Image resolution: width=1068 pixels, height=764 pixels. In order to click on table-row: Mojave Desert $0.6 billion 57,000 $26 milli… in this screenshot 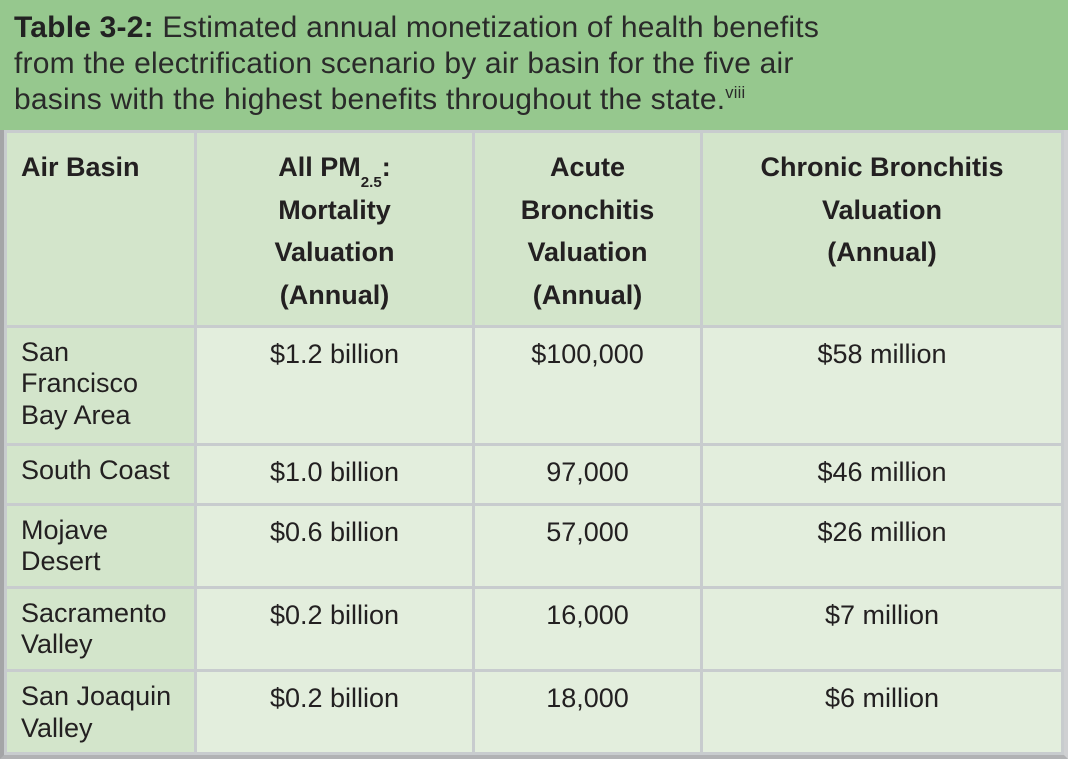, I will do `click(534, 545)`.